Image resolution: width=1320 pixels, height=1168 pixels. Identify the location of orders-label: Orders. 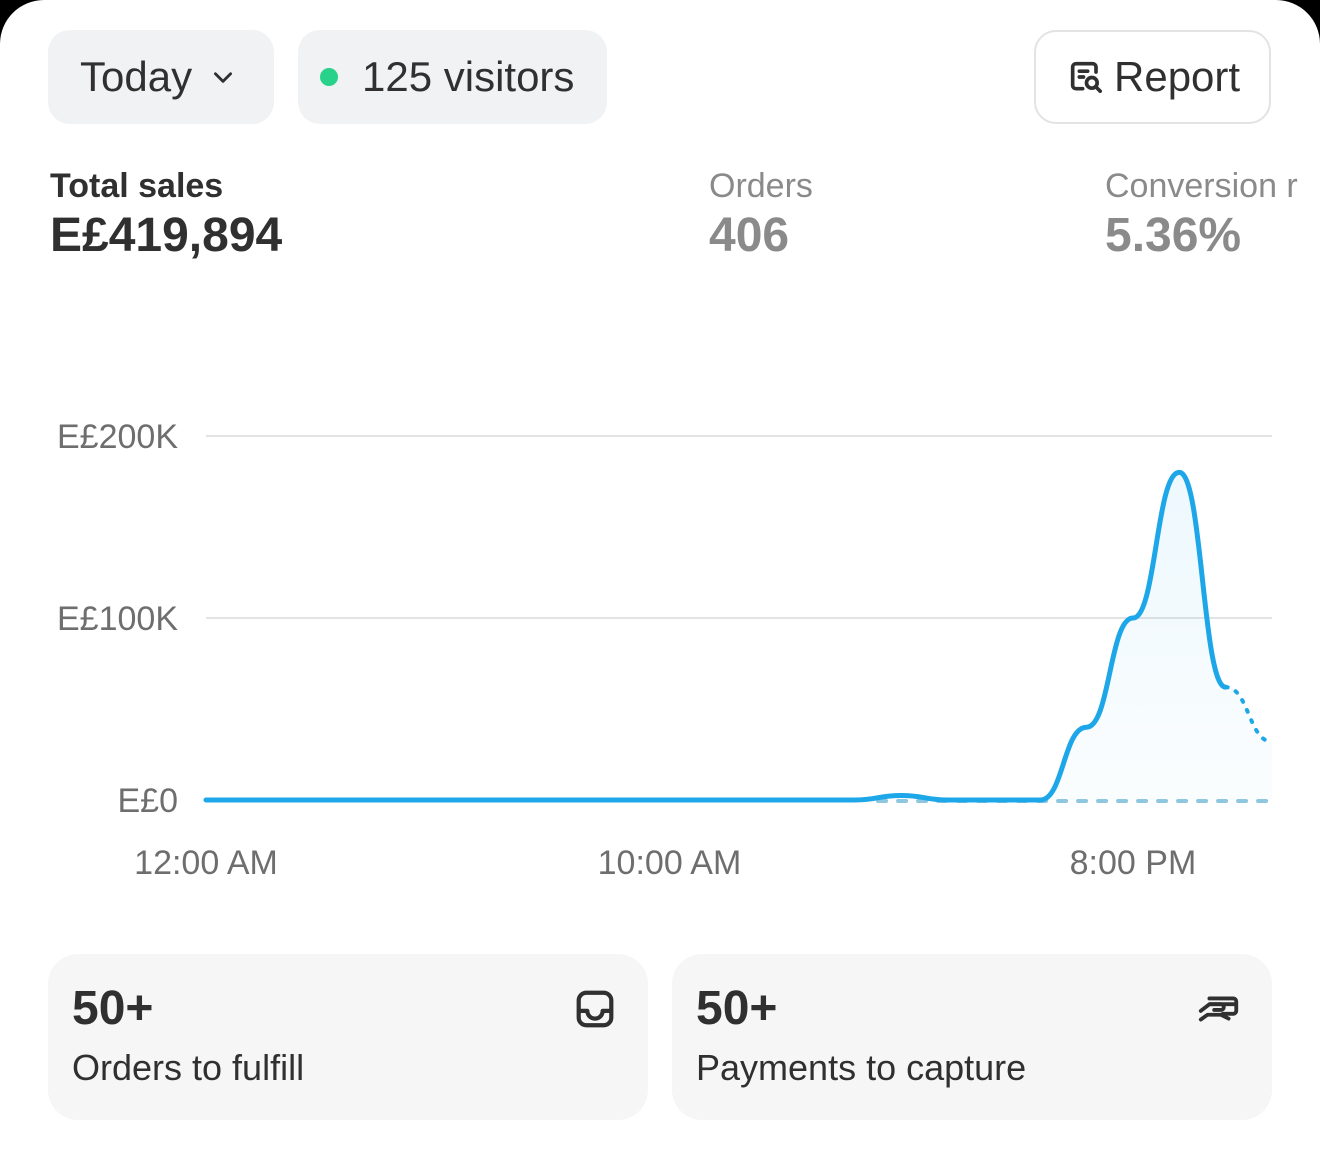
(761, 186).